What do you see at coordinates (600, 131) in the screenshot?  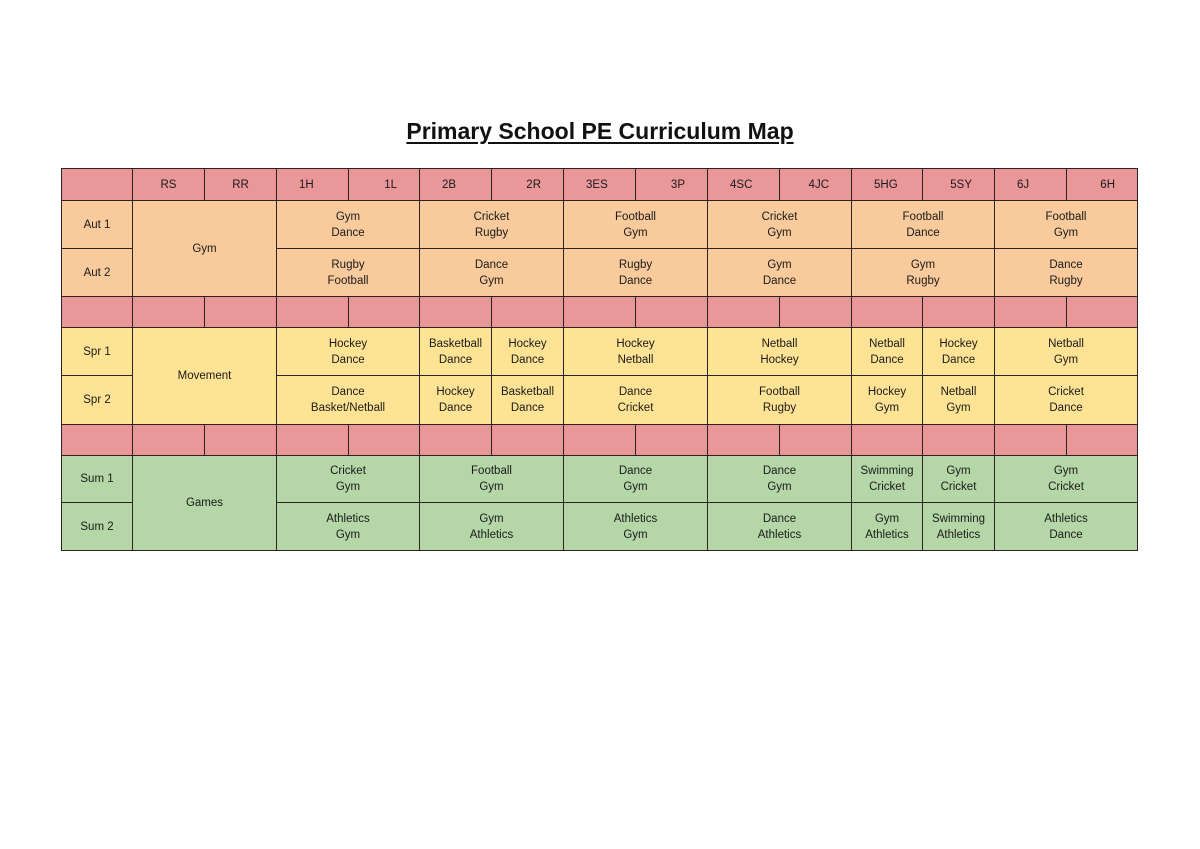 I see `page-title: Primary School PE Curriculum Map` at bounding box center [600, 131].